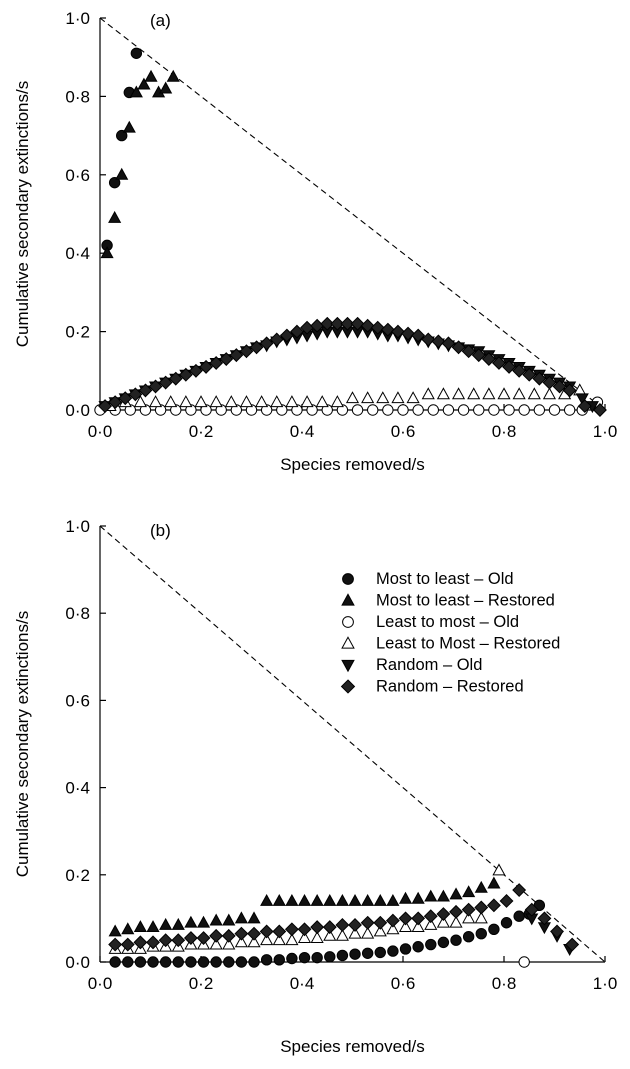 The height and width of the screenshot is (1069, 630). I want to click on legend-entry: Least to Most – Restored, so click(450, 644).